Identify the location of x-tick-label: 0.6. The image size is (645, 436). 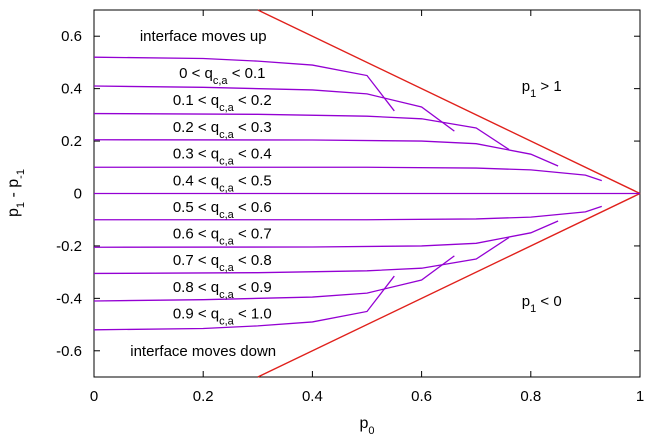
(421, 396).